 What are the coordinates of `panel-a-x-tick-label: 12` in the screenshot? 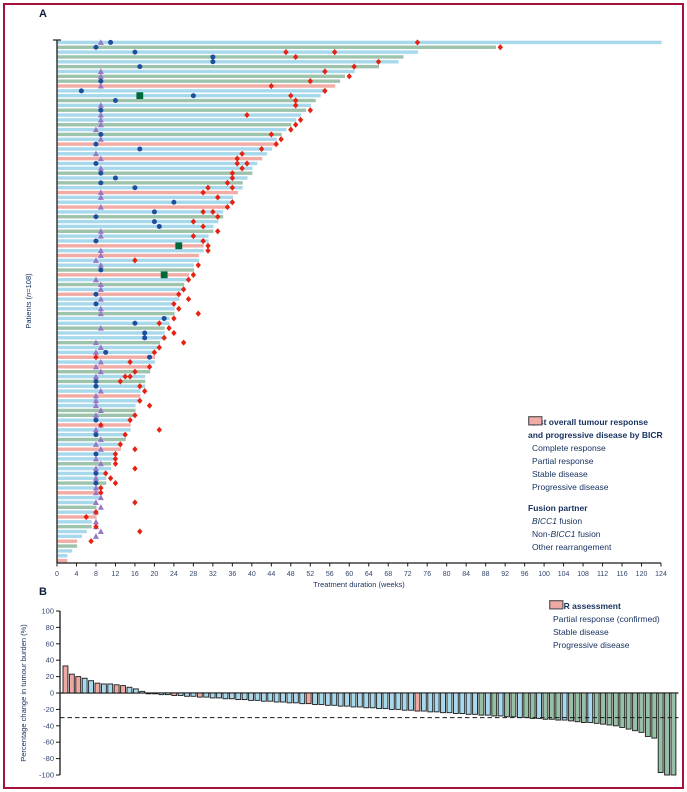 It's located at (116, 574).